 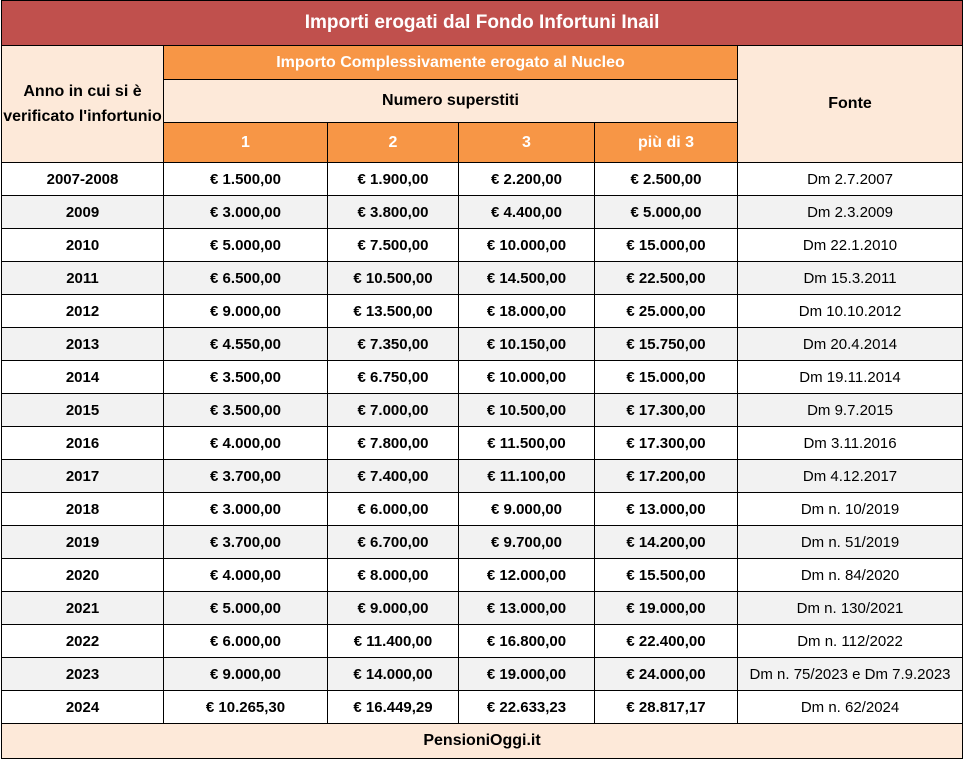 What do you see at coordinates (849, 410) in the screenshot?
I see `fonte-cell: Dm 9.7.2015` at bounding box center [849, 410].